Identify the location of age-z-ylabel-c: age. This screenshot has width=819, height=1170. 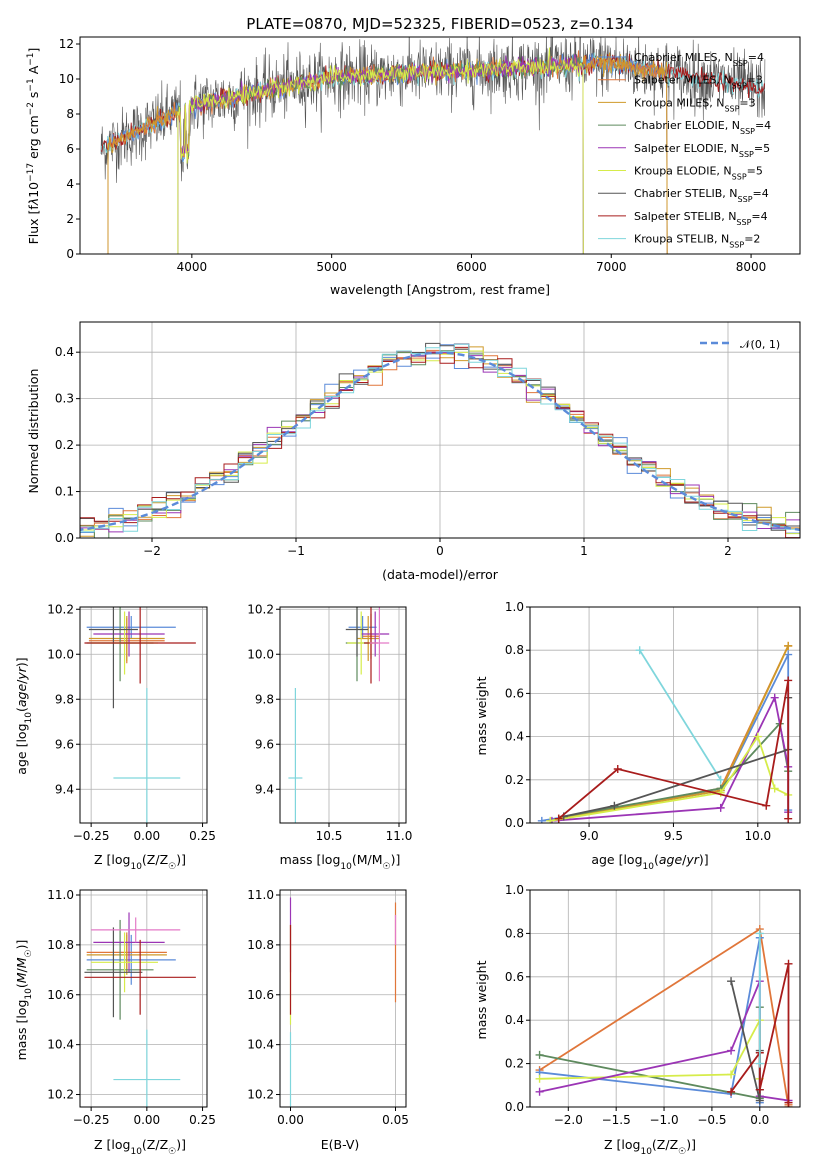
(21, 696).